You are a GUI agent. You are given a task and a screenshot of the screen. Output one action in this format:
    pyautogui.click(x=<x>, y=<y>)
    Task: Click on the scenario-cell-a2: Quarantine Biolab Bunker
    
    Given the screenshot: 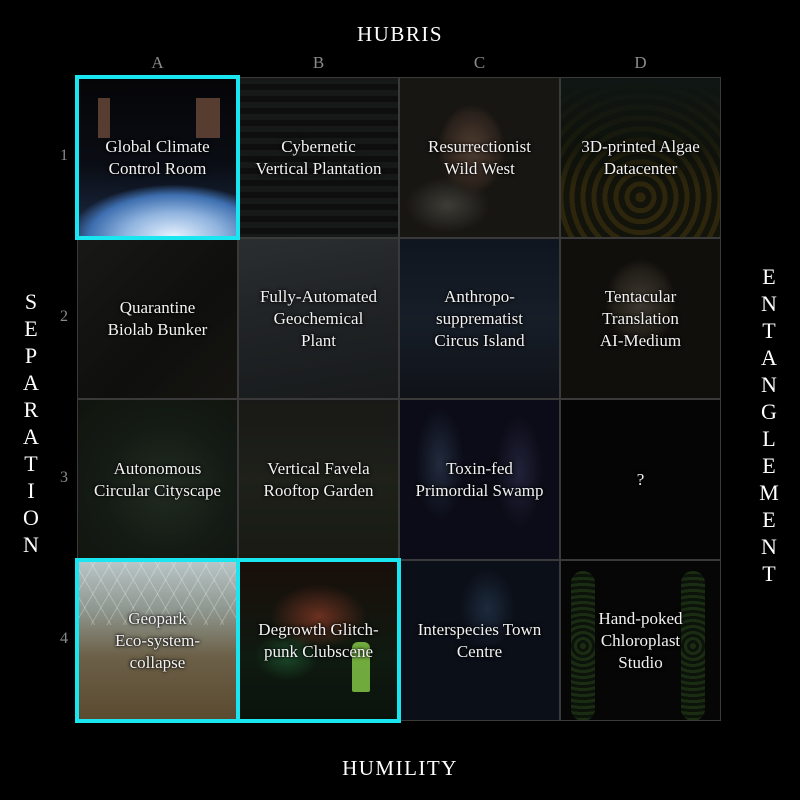 What is the action you would take?
    pyautogui.click(x=157, y=318)
    